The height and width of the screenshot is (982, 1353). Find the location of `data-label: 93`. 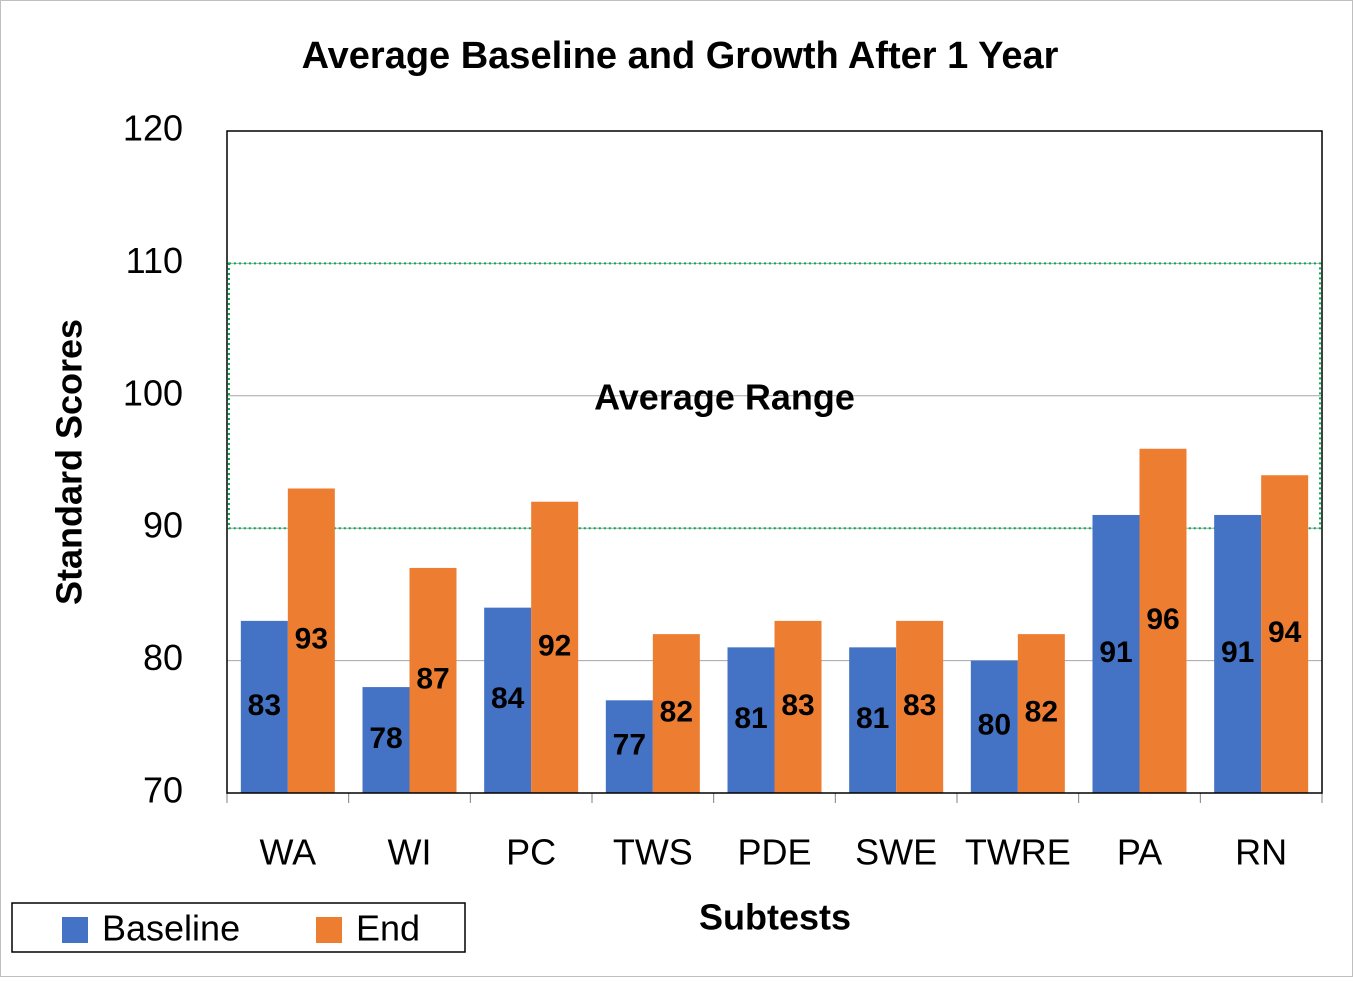

data-label: 93 is located at coordinates (311, 639).